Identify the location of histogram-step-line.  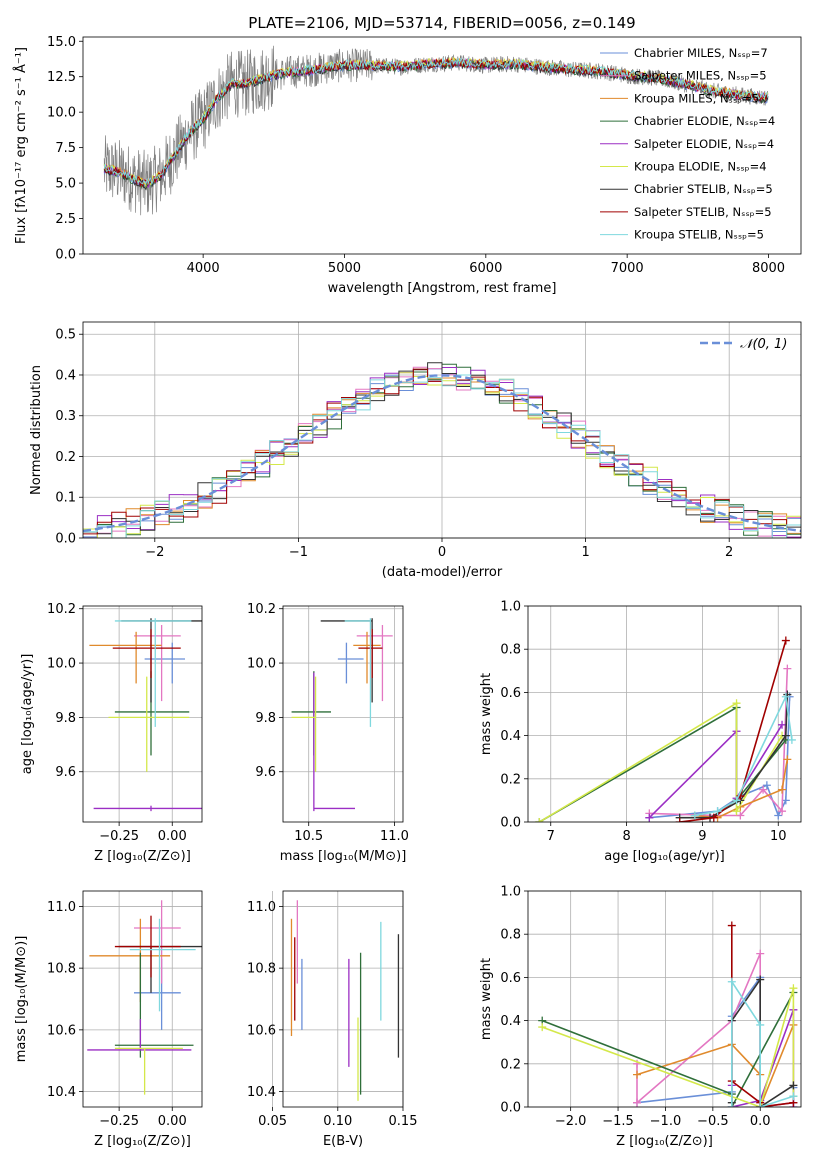
(442, 448).